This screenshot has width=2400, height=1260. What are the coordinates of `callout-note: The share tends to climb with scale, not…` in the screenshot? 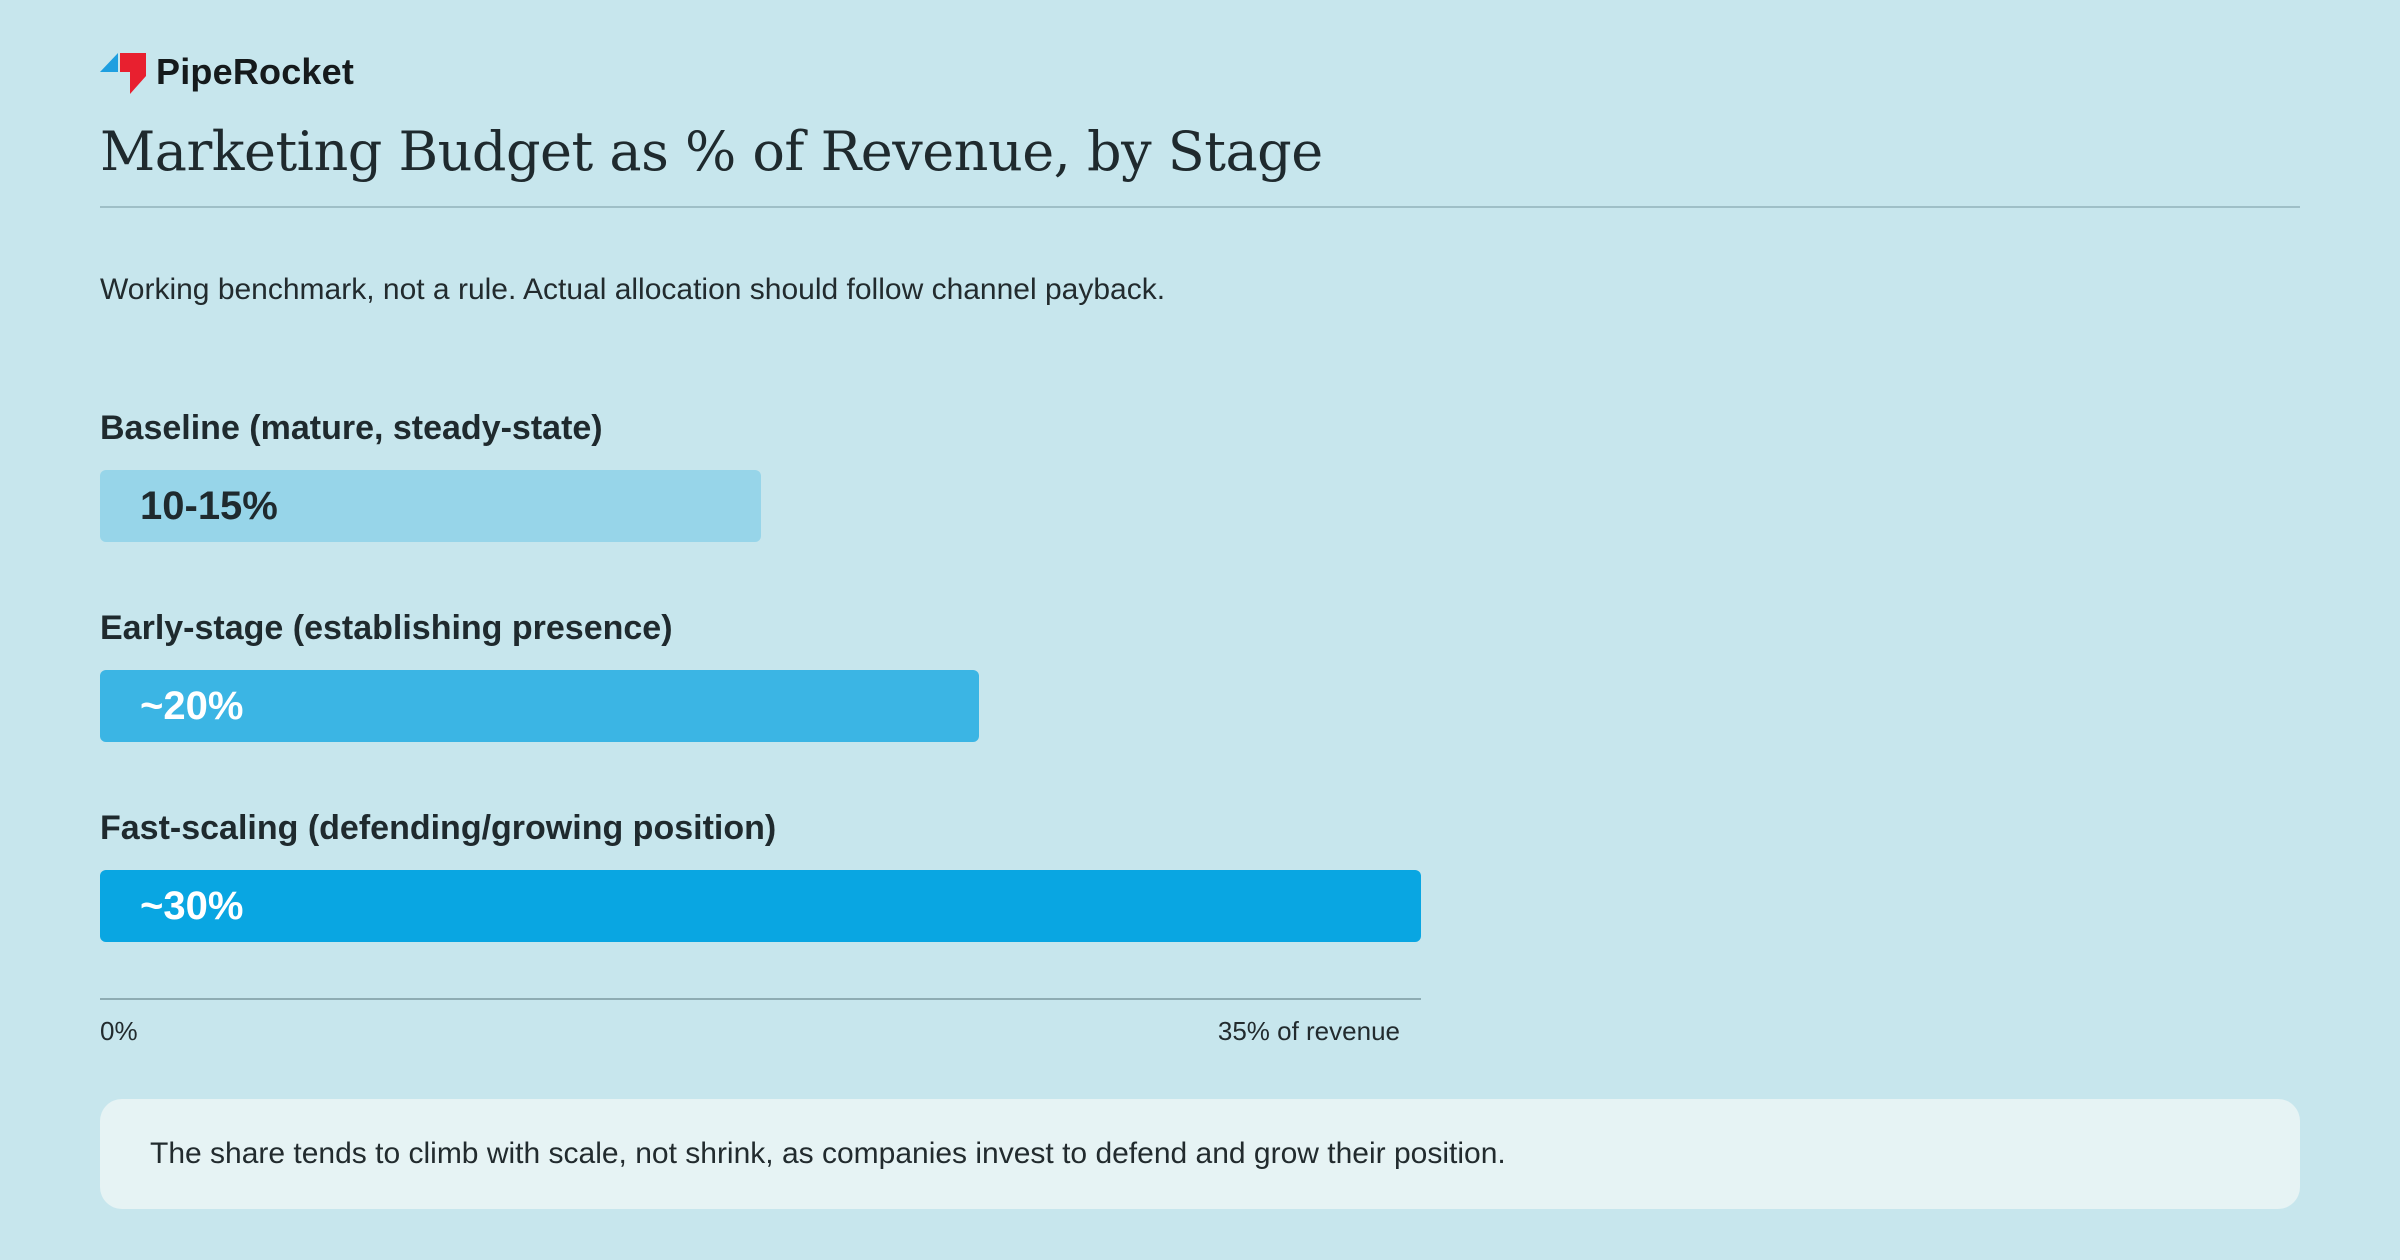 It's located at (1200, 1154).